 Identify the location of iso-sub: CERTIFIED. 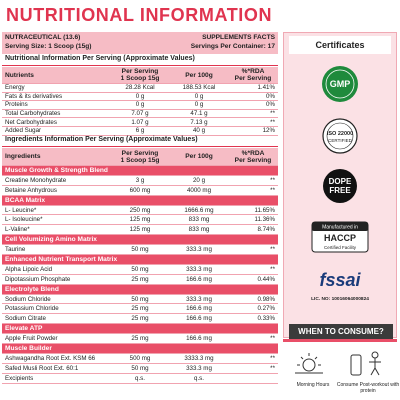
(340, 140).